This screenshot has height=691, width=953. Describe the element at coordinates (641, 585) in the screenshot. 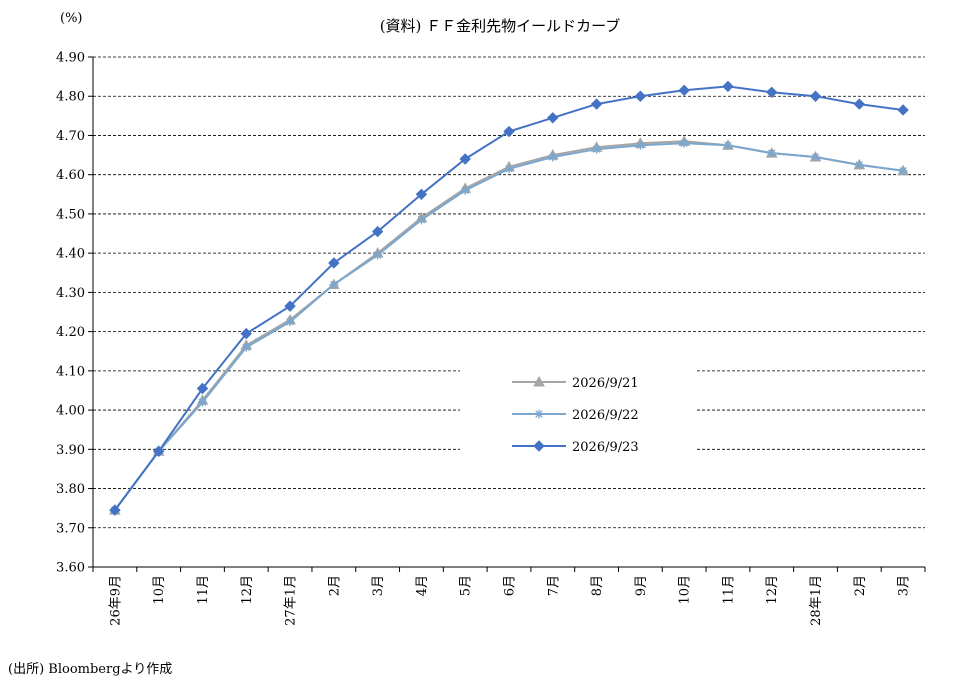

I see `x-tick-label: 9月` at that location.